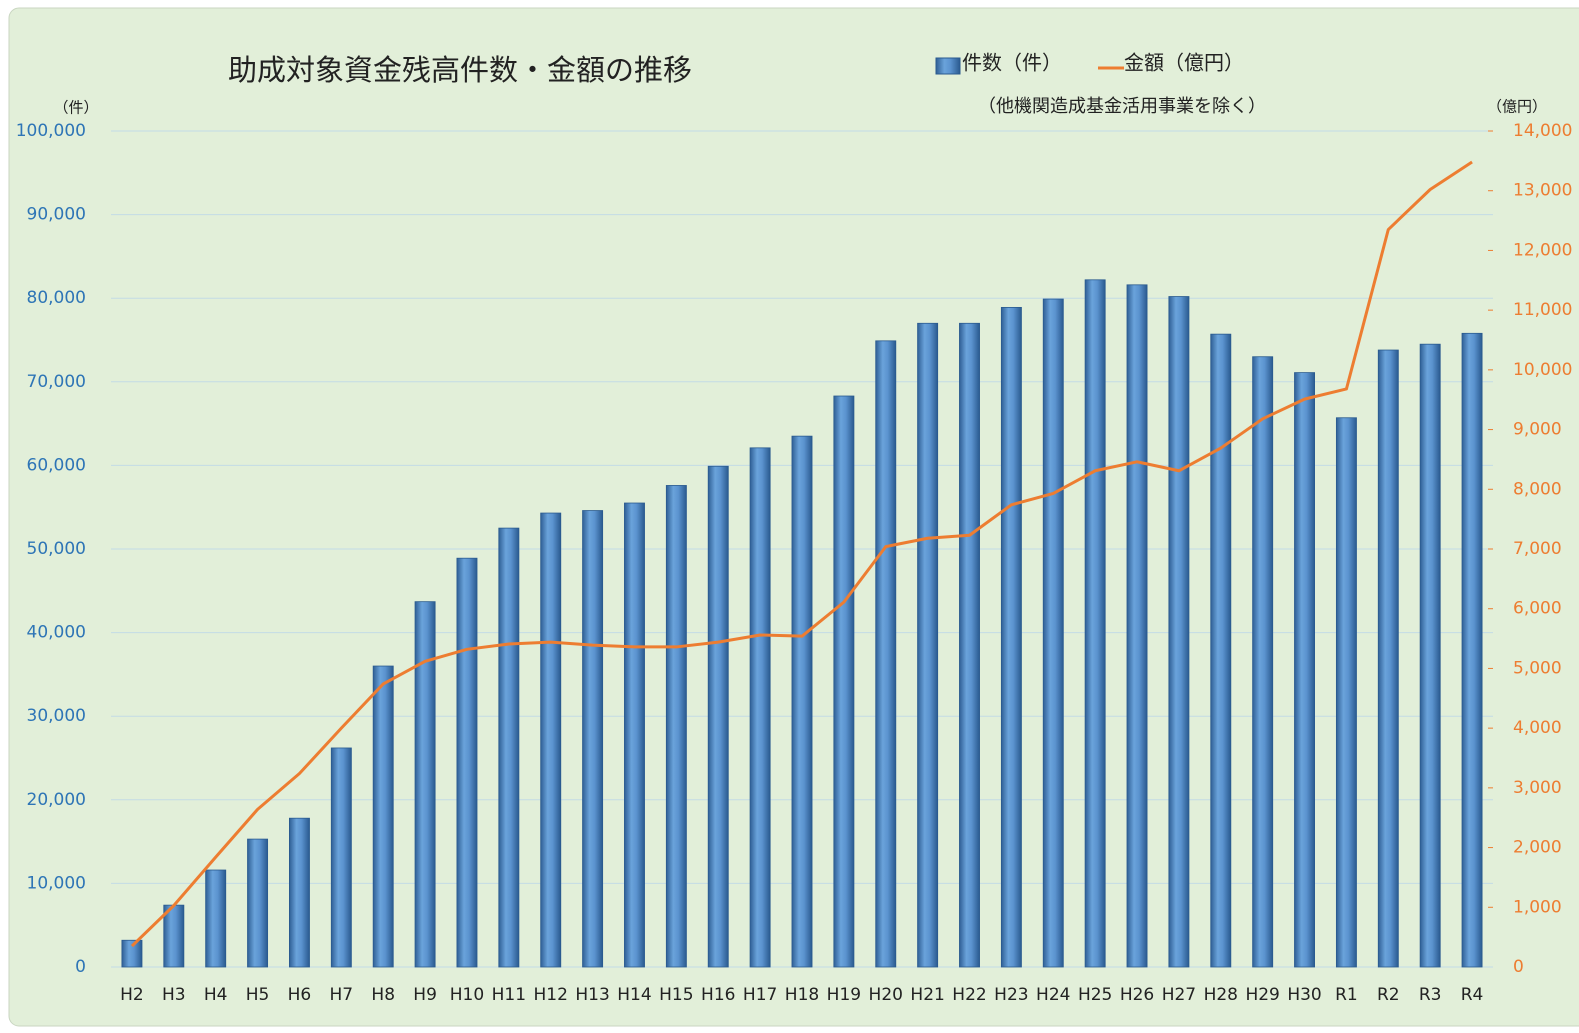 The height and width of the screenshot is (1033, 1579). What do you see at coordinates (300, 995) in the screenshot?
I see `x-tick-label: H6` at bounding box center [300, 995].